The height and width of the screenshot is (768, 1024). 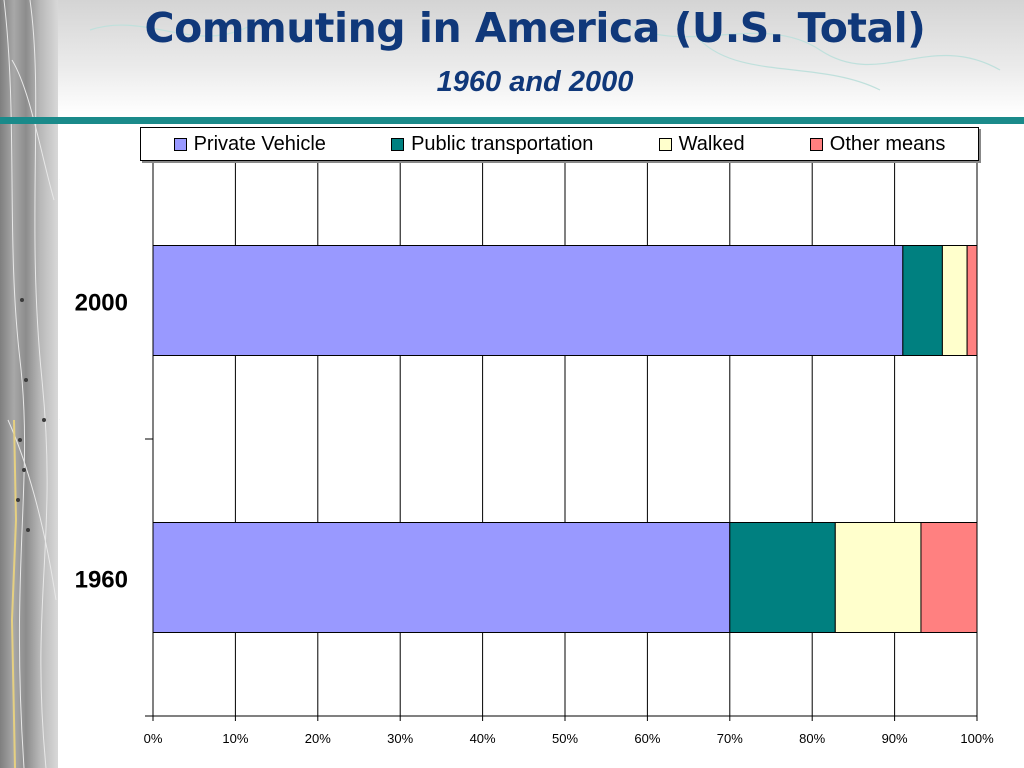 I want to click on legend-item: Other means, so click(x=877, y=144).